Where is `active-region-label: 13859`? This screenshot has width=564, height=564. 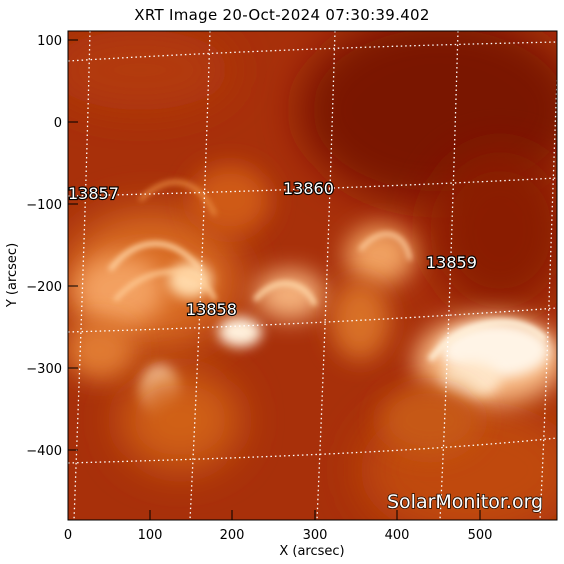
active-region-label: 13859 is located at coordinates (451, 262).